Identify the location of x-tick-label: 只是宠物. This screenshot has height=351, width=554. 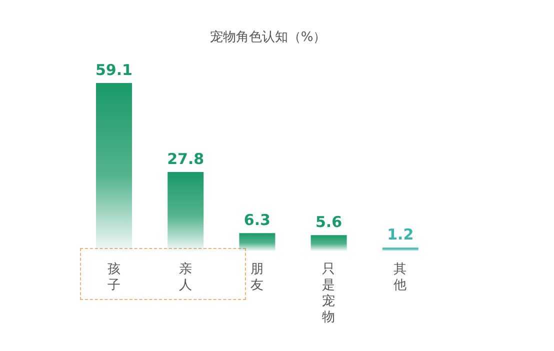
(329, 293).